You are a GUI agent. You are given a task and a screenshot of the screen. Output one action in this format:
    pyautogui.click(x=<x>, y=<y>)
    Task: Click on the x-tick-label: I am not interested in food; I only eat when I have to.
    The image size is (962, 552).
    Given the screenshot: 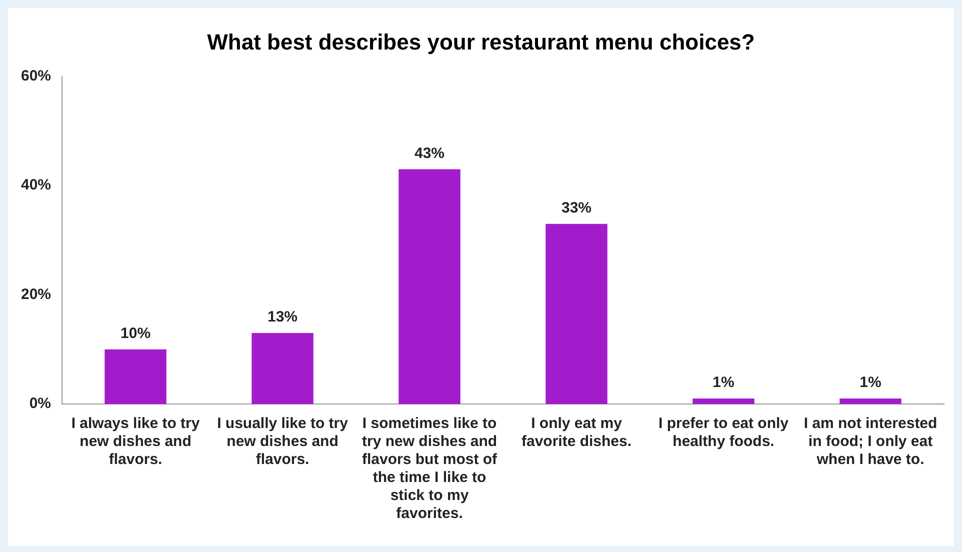 What is the action you would take?
    pyautogui.click(x=871, y=441)
    